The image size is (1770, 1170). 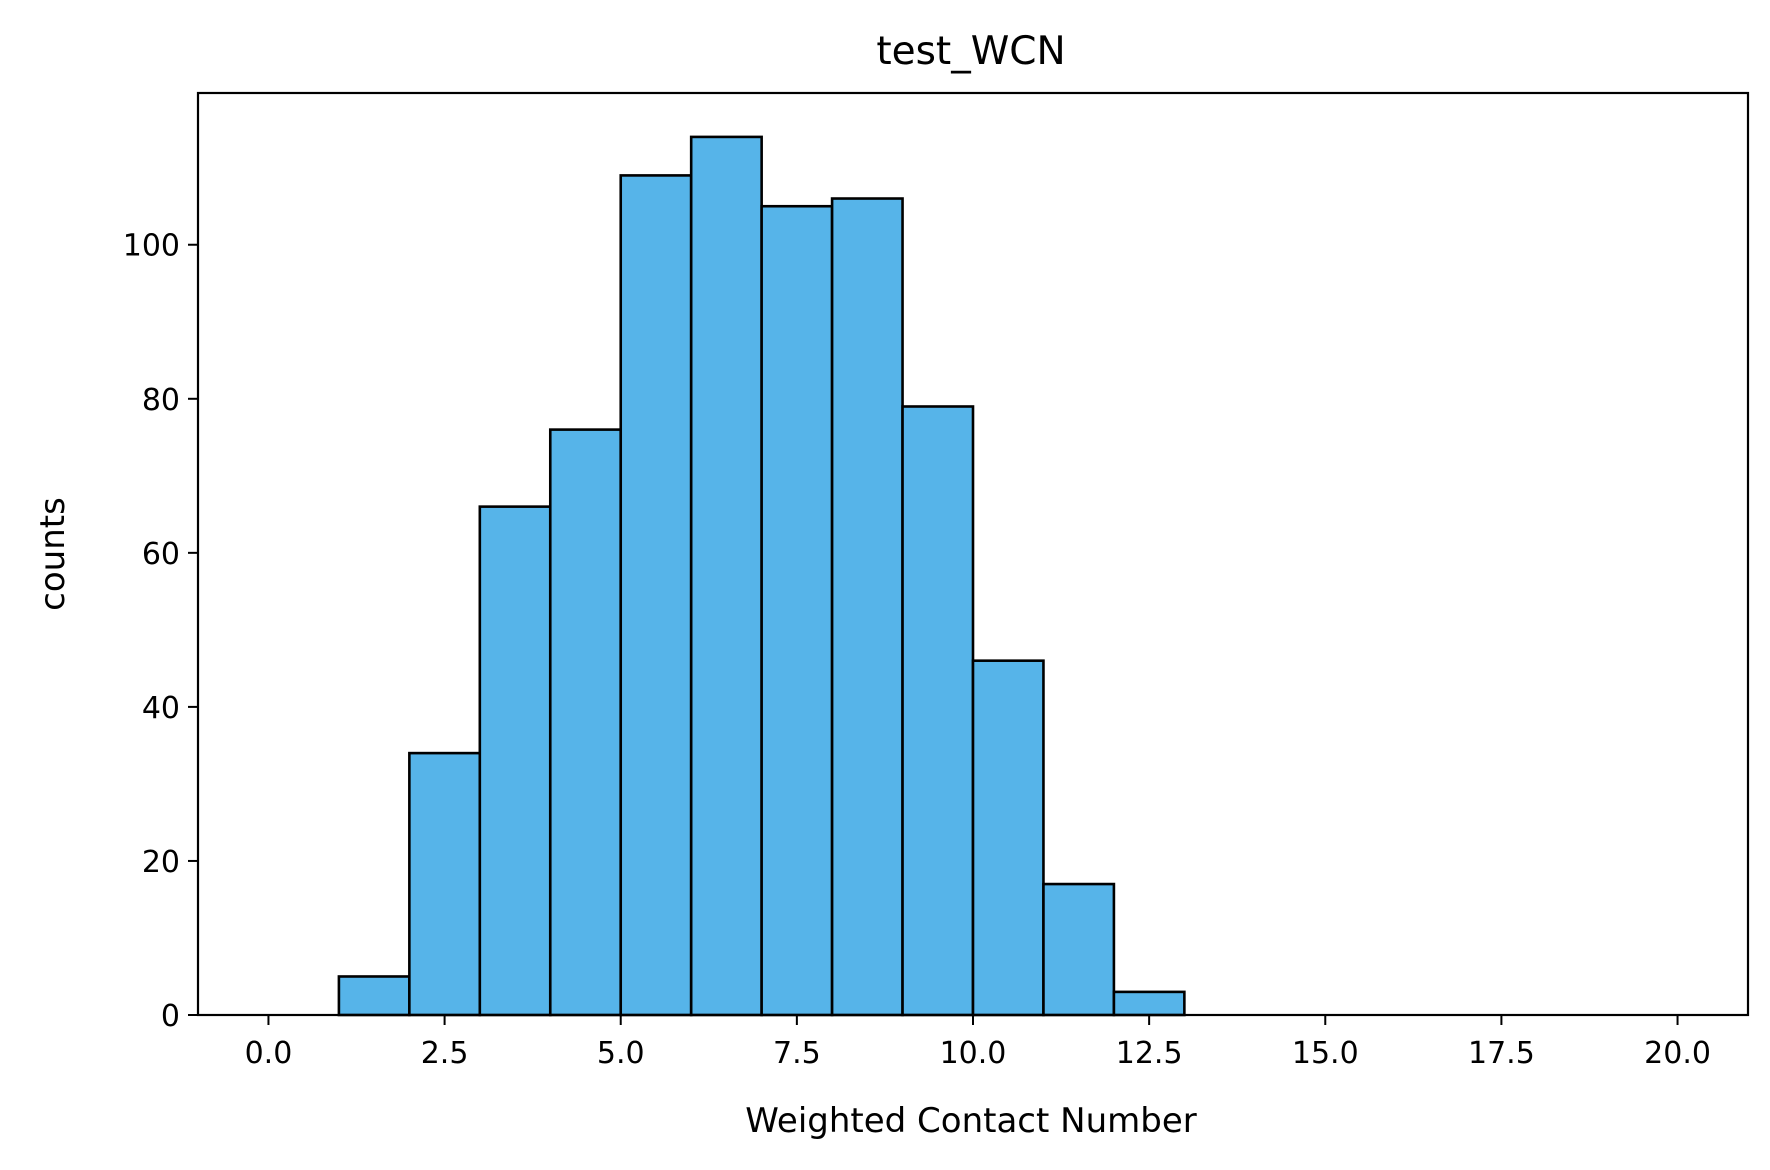 What do you see at coordinates (1325, 1053) in the screenshot?
I see `x-tick-label: 15.0` at bounding box center [1325, 1053].